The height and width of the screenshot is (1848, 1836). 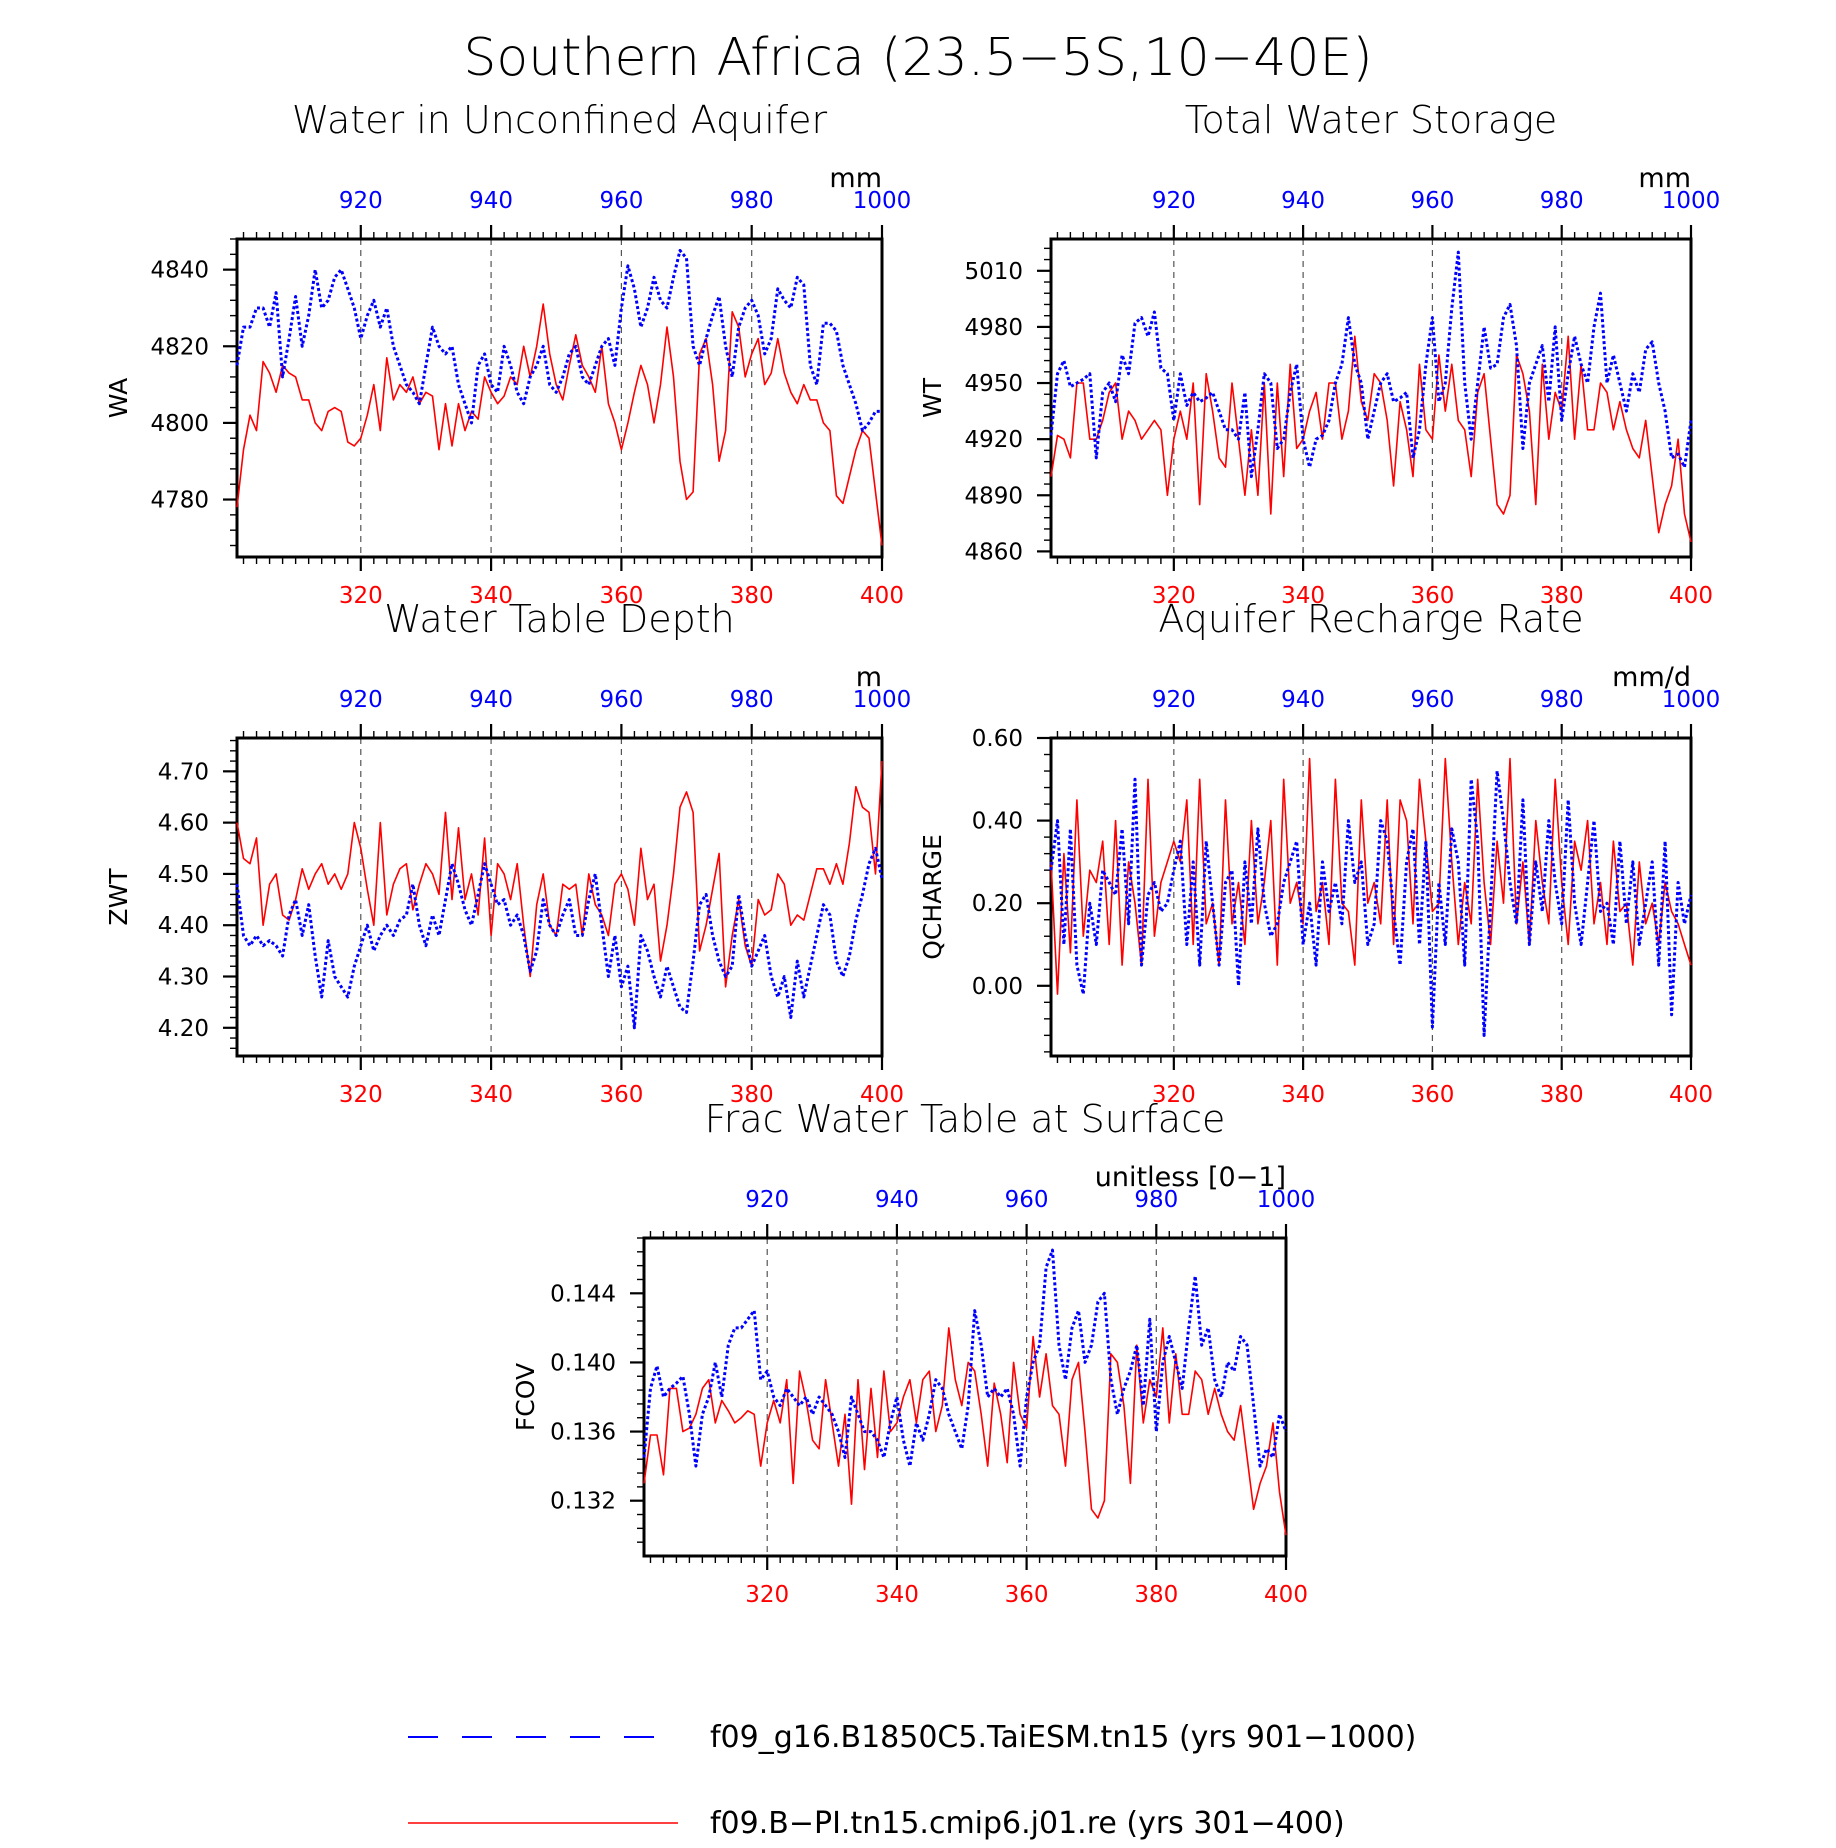 What do you see at coordinates (993, 272) in the screenshot?
I see `y-tick-label: 5010` at bounding box center [993, 272].